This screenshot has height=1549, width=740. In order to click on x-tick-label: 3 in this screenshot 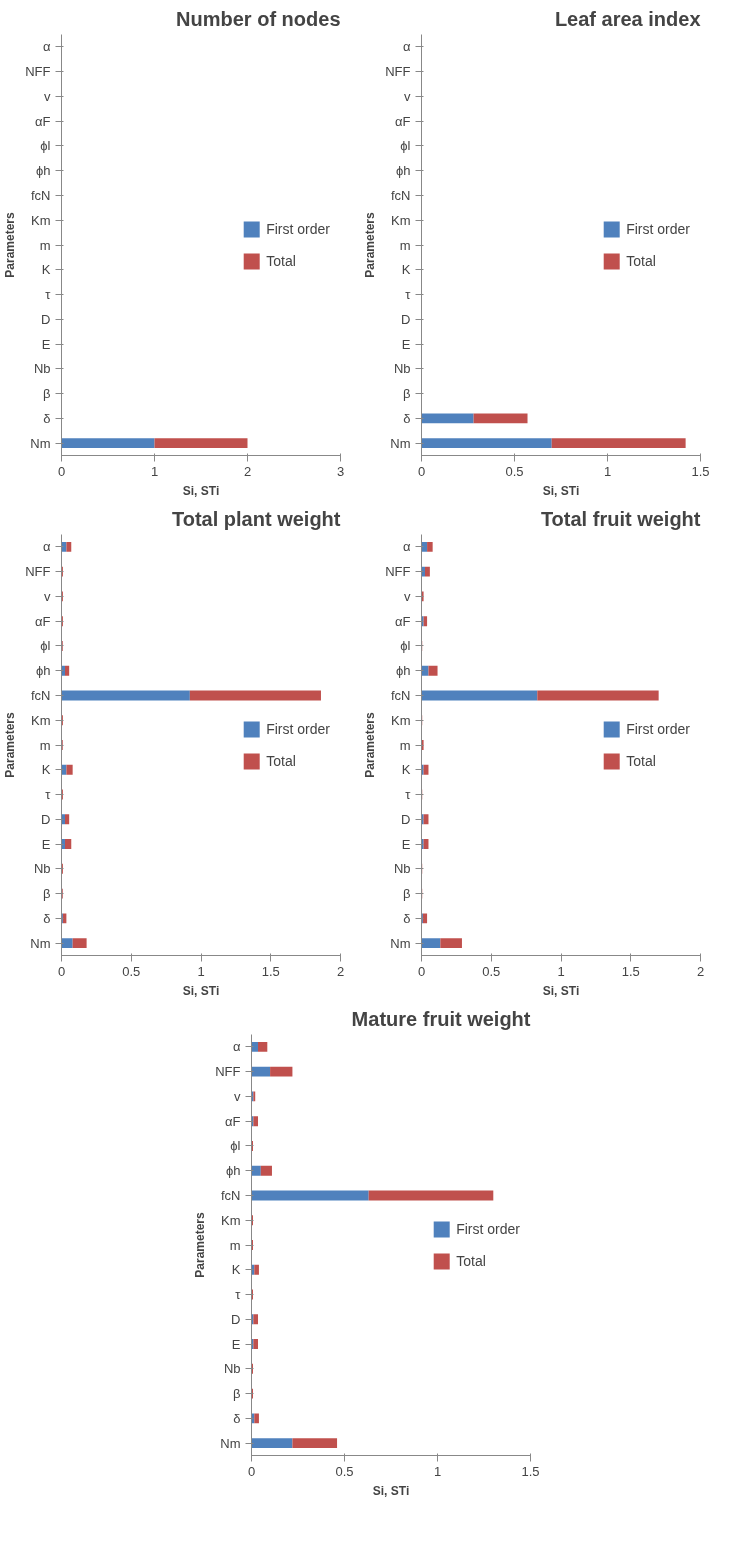, I will do `click(340, 471)`.